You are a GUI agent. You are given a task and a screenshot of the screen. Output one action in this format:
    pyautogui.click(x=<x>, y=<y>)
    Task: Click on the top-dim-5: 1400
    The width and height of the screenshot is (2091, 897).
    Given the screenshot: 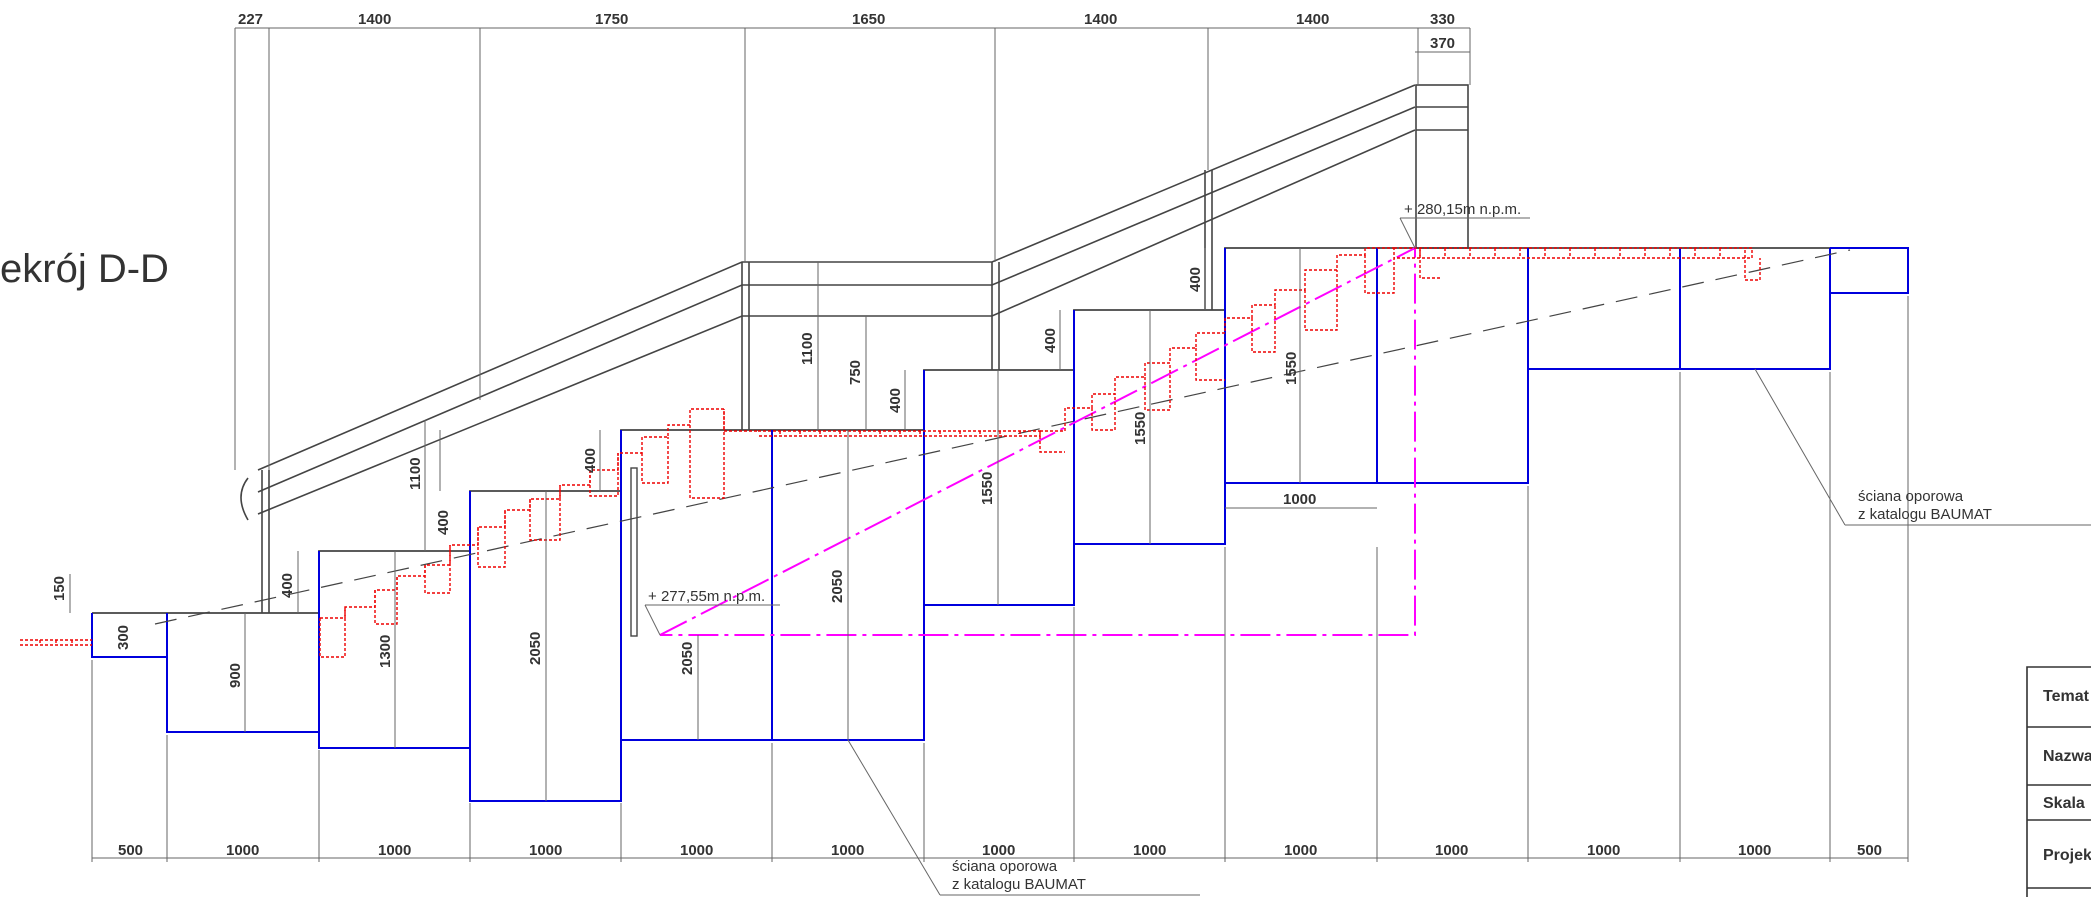 What is the action you would take?
    pyautogui.click(x=1100, y=19)
    